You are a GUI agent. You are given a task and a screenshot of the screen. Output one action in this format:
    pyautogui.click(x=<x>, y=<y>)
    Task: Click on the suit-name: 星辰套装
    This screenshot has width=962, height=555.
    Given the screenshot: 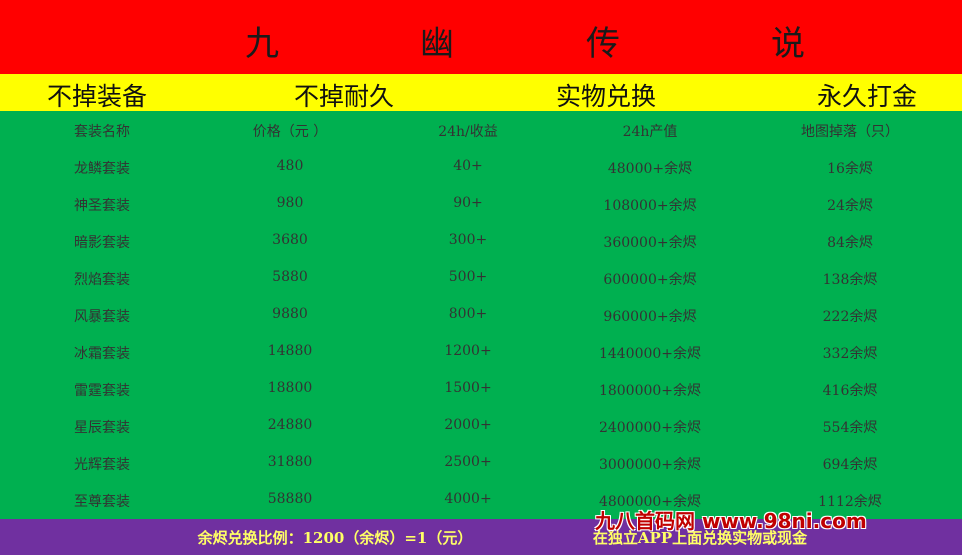 What is the action you would take?
    pyautogui.click(x=102, y=428)
    